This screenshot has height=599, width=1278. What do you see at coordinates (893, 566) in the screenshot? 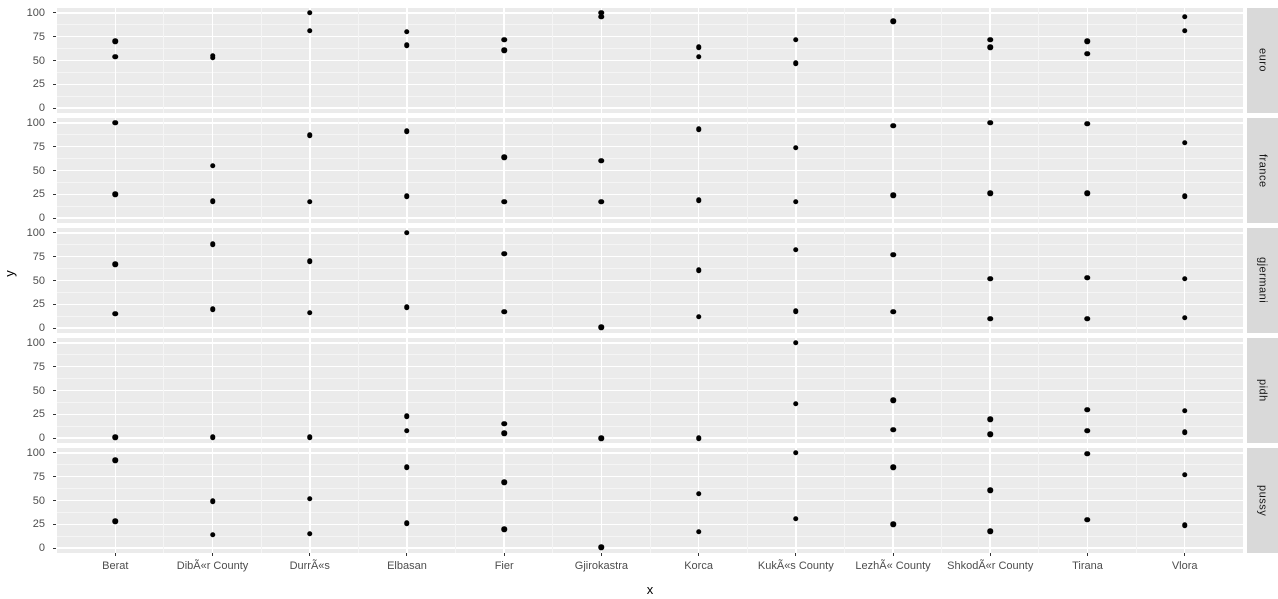
I see `x-tick-label: LezhÃ« County` at bounding box center [893, 566].